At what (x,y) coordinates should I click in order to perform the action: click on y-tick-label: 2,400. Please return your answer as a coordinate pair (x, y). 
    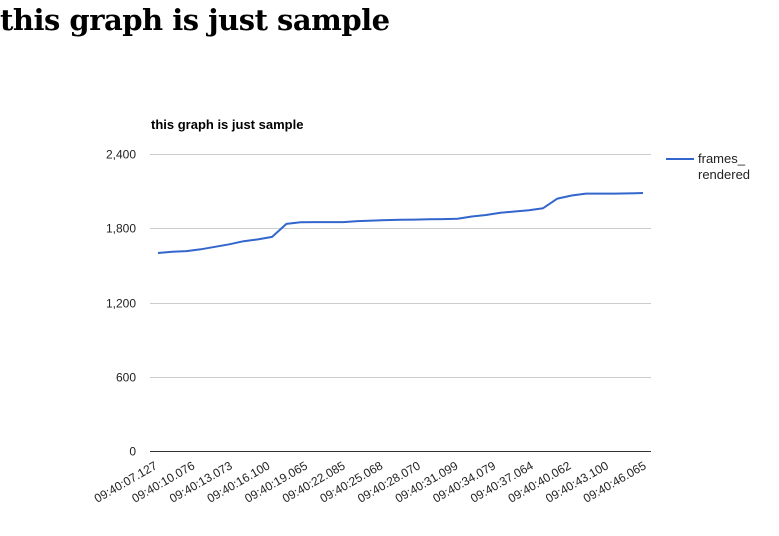
    Looking at the image, I should click on (121, 155).